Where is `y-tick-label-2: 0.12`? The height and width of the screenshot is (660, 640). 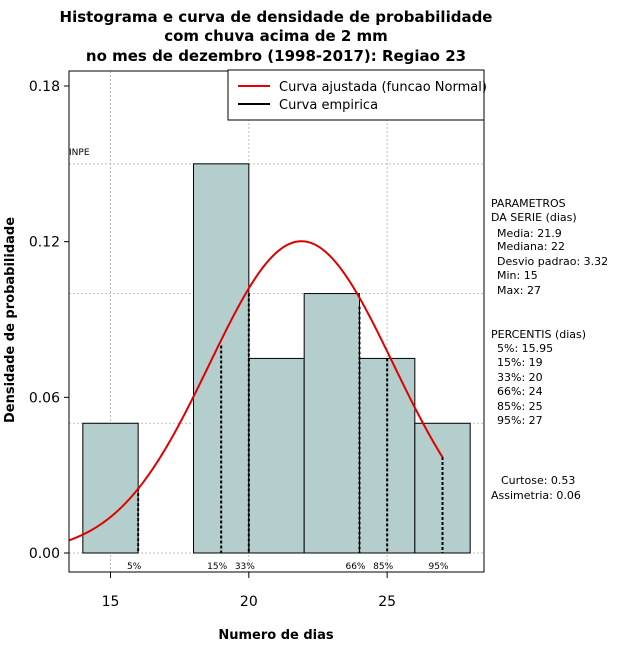
y-tick-label-2: 0.12 is located at coordinates (44, 243).